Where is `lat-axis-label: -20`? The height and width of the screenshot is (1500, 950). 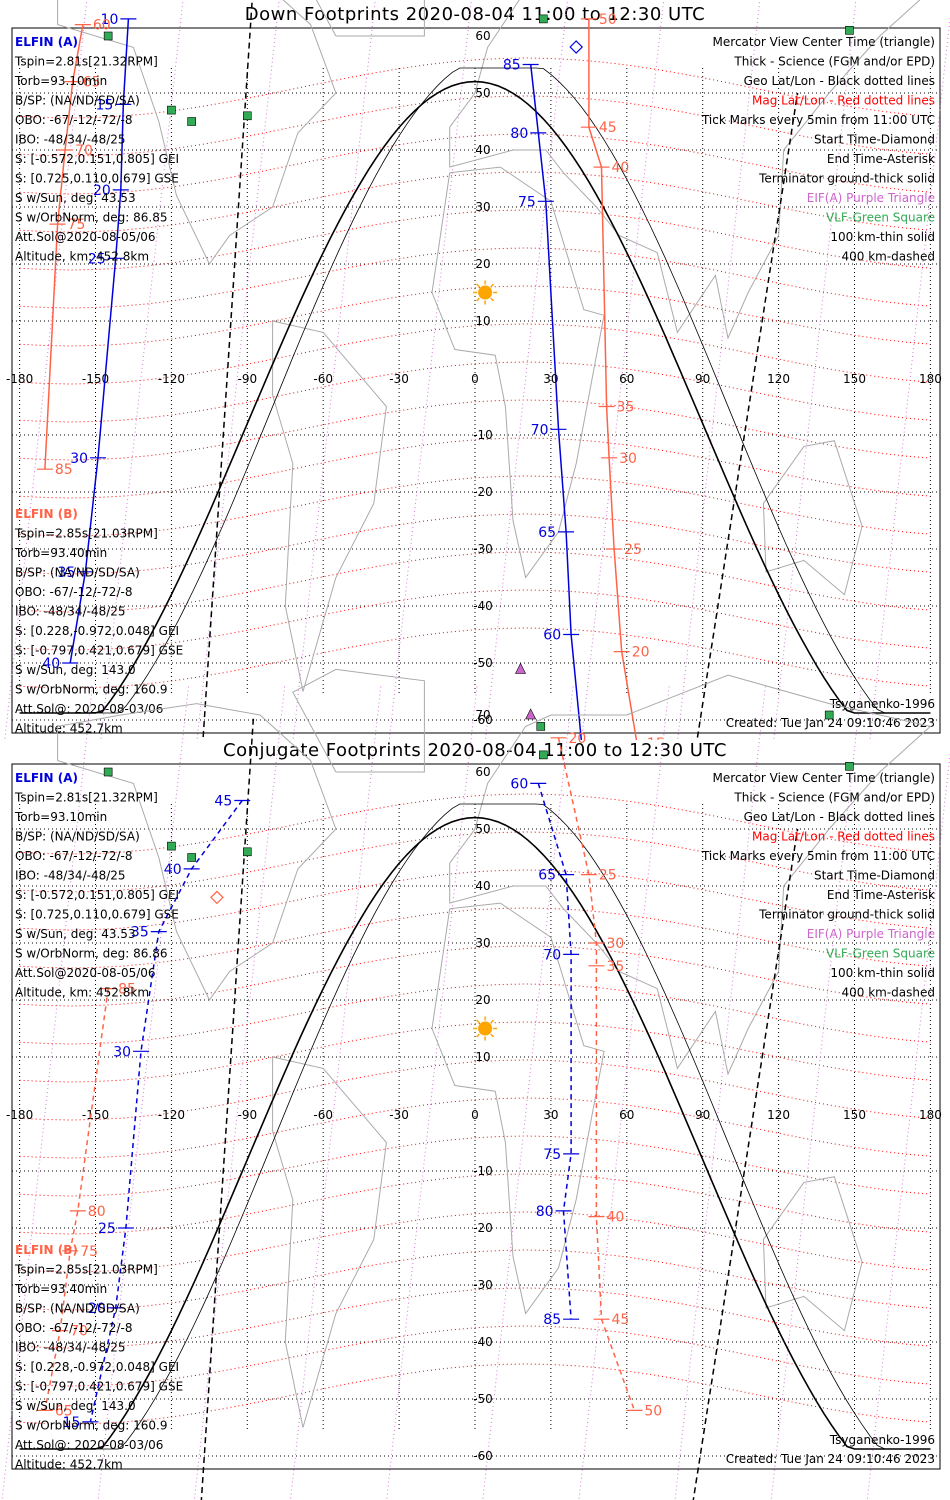 lat-axis-label: -20 is located at coordinates (483, 1228).